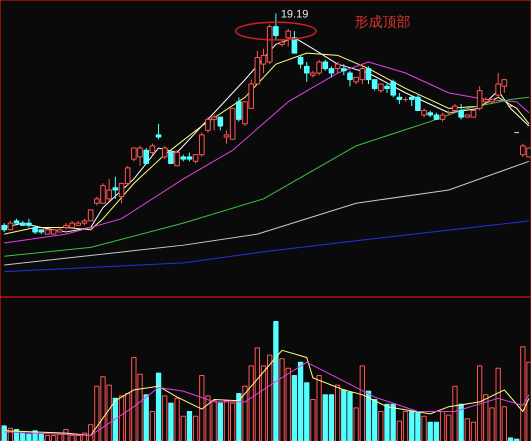 The height and width of the screenshot is (441, 531). I want to click on annotation: 形成顶部, so click(382, 21).